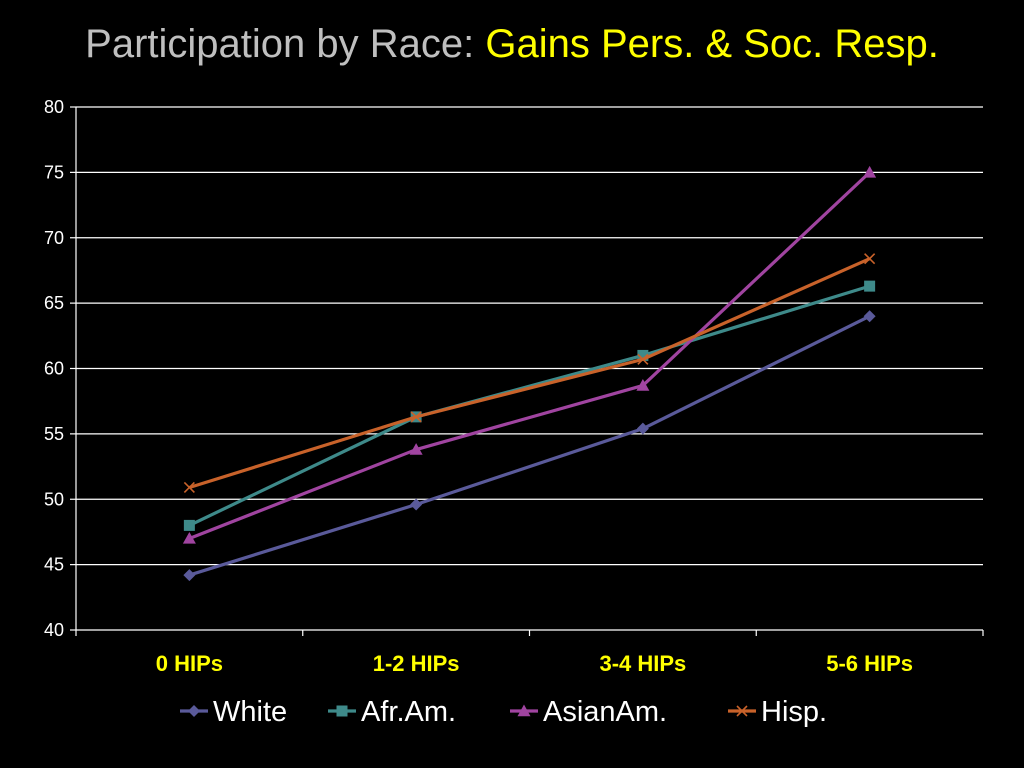 Image resolution: width=1024 pixels, height=768 pixels. I want to click on y-tick-label: 40, so click(54, 630).